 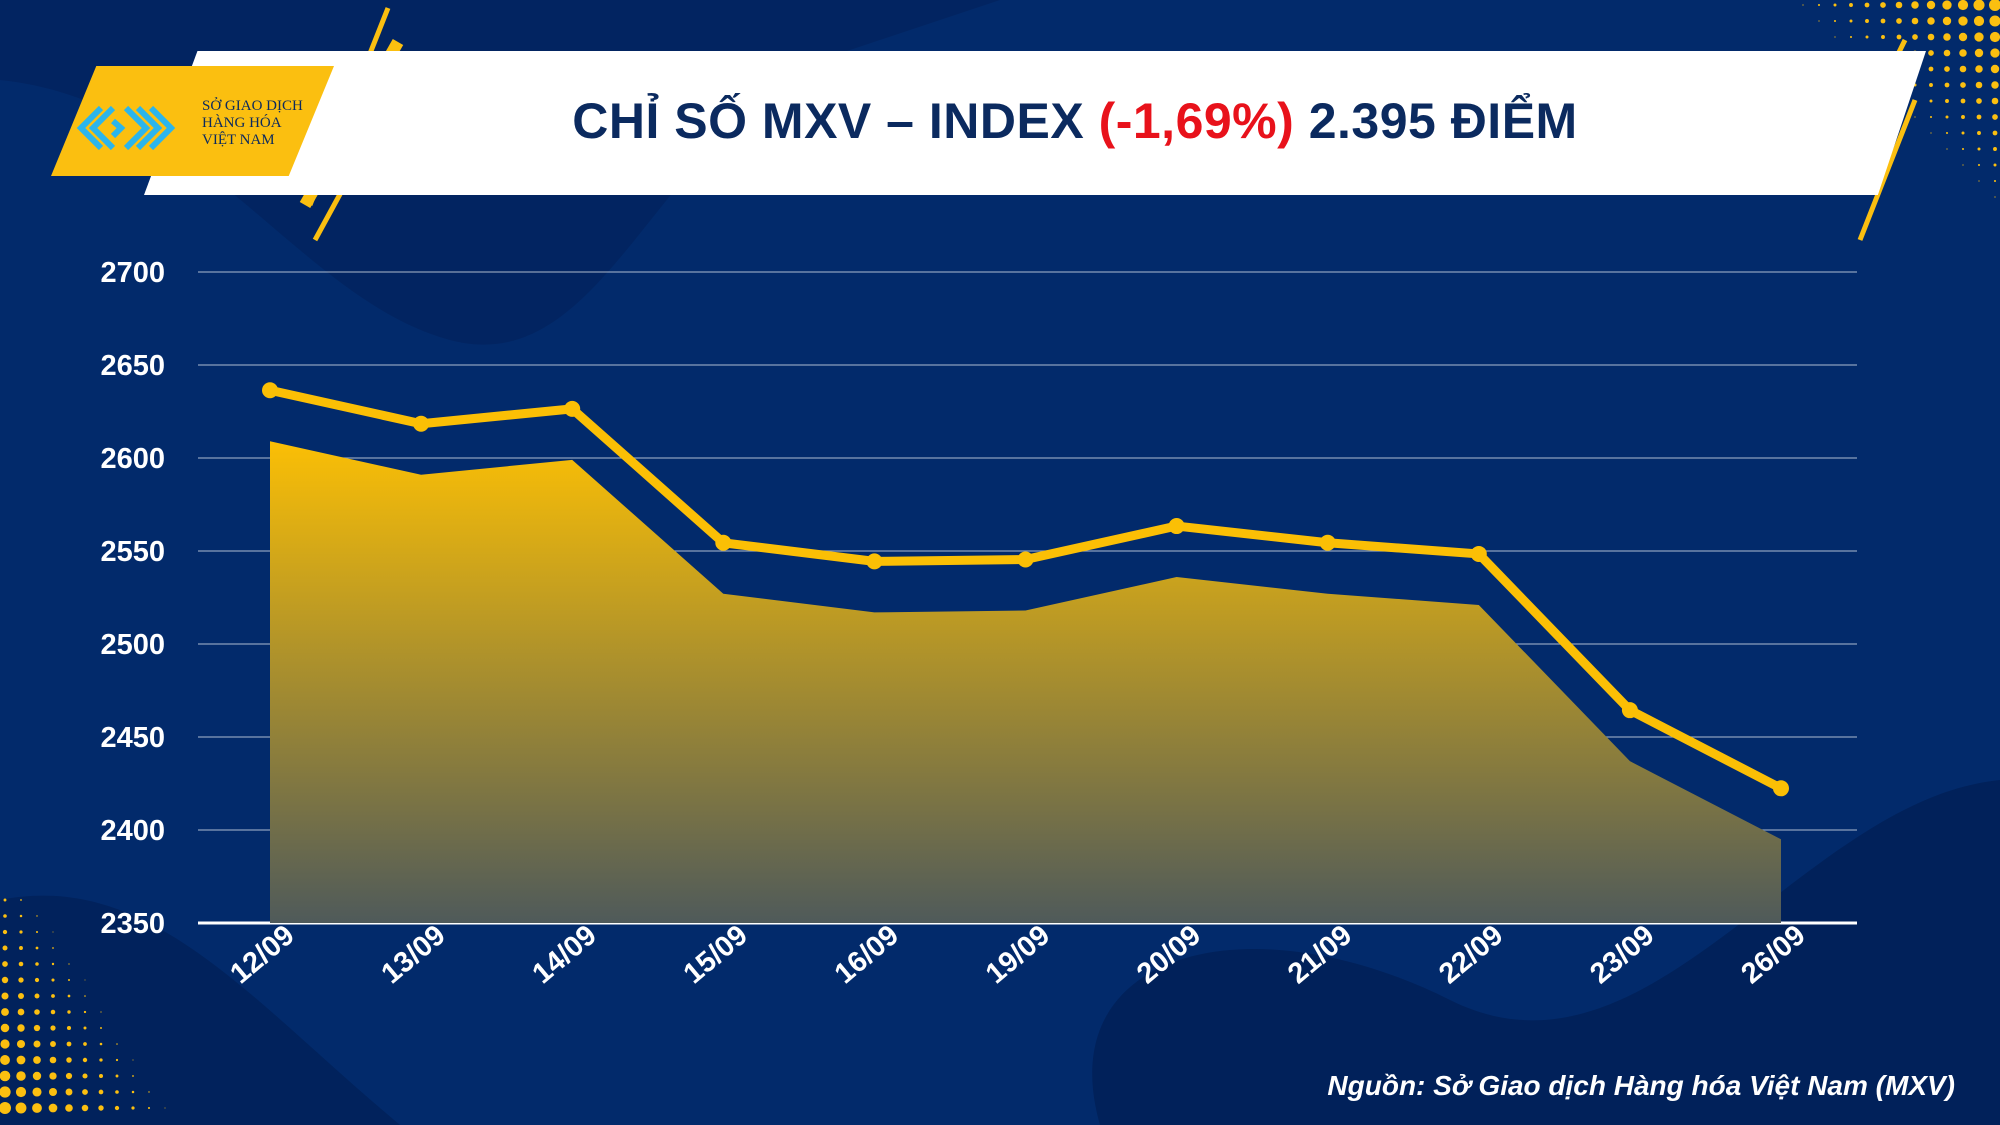 What do you see at coordinates (414, 954) in the screenshot?
I see `x-tick-label: 13/09` at bounding box center [414, 954].